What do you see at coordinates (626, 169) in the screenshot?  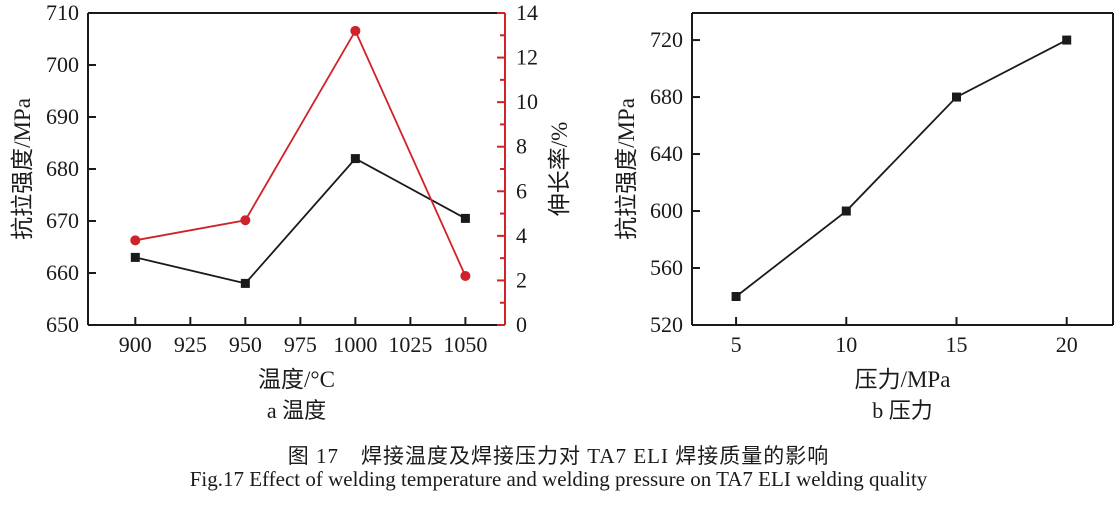 I see `chart-b-y-axis-label: 抗拉强度/MPa` at bounding box center [626, 169].